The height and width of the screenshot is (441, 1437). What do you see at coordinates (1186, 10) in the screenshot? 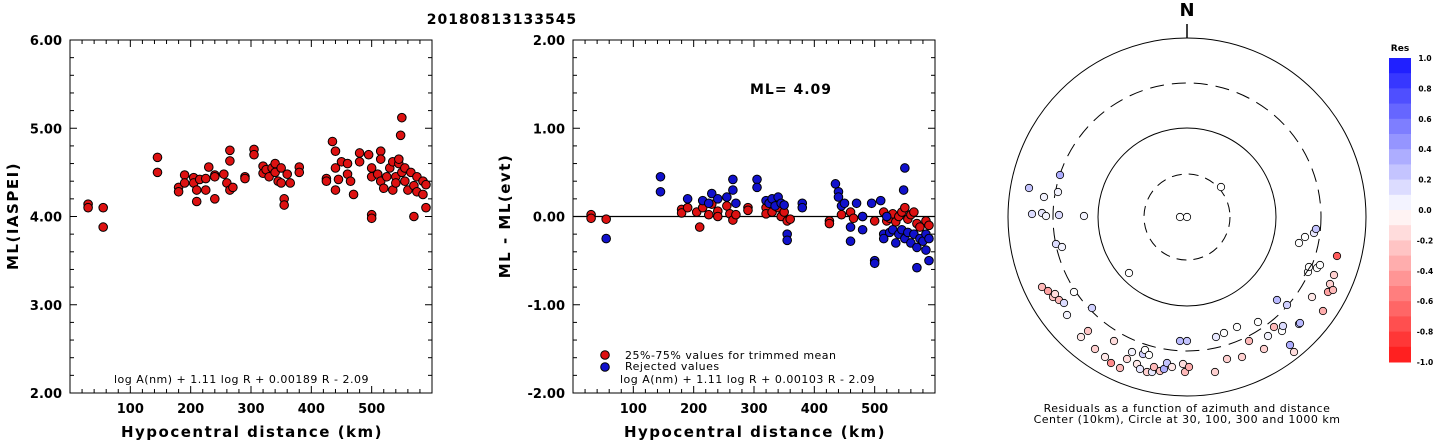
I see `north-label: N` at bounding box center [1186, 10].